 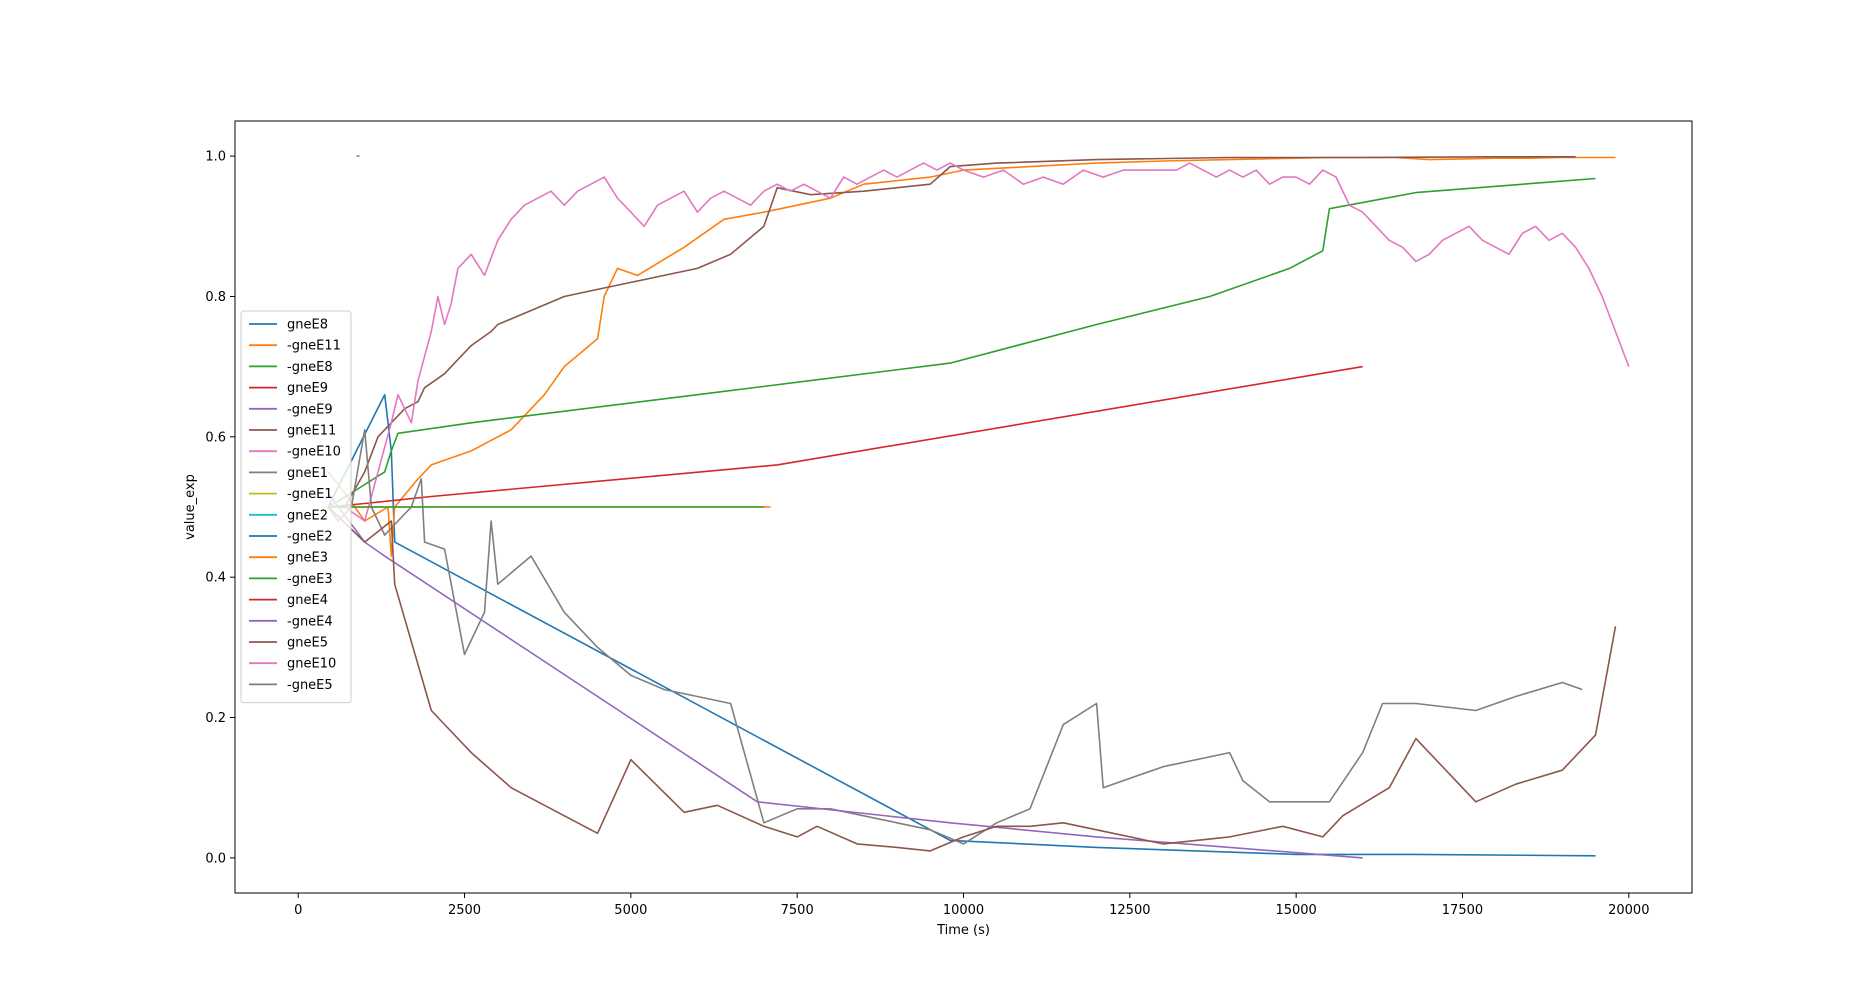 I want to click on legend-entry-label: -gneE9, so click(x=310, y=409).